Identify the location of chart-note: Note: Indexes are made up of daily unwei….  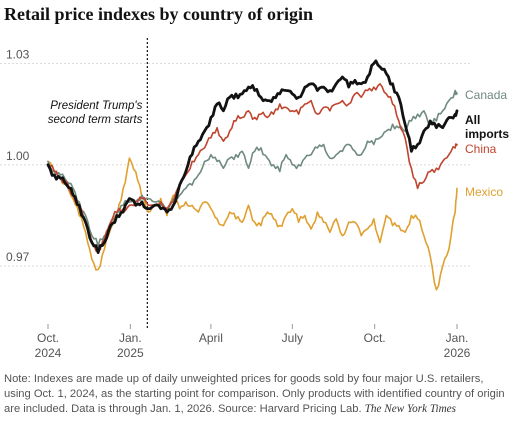
(256, 394).